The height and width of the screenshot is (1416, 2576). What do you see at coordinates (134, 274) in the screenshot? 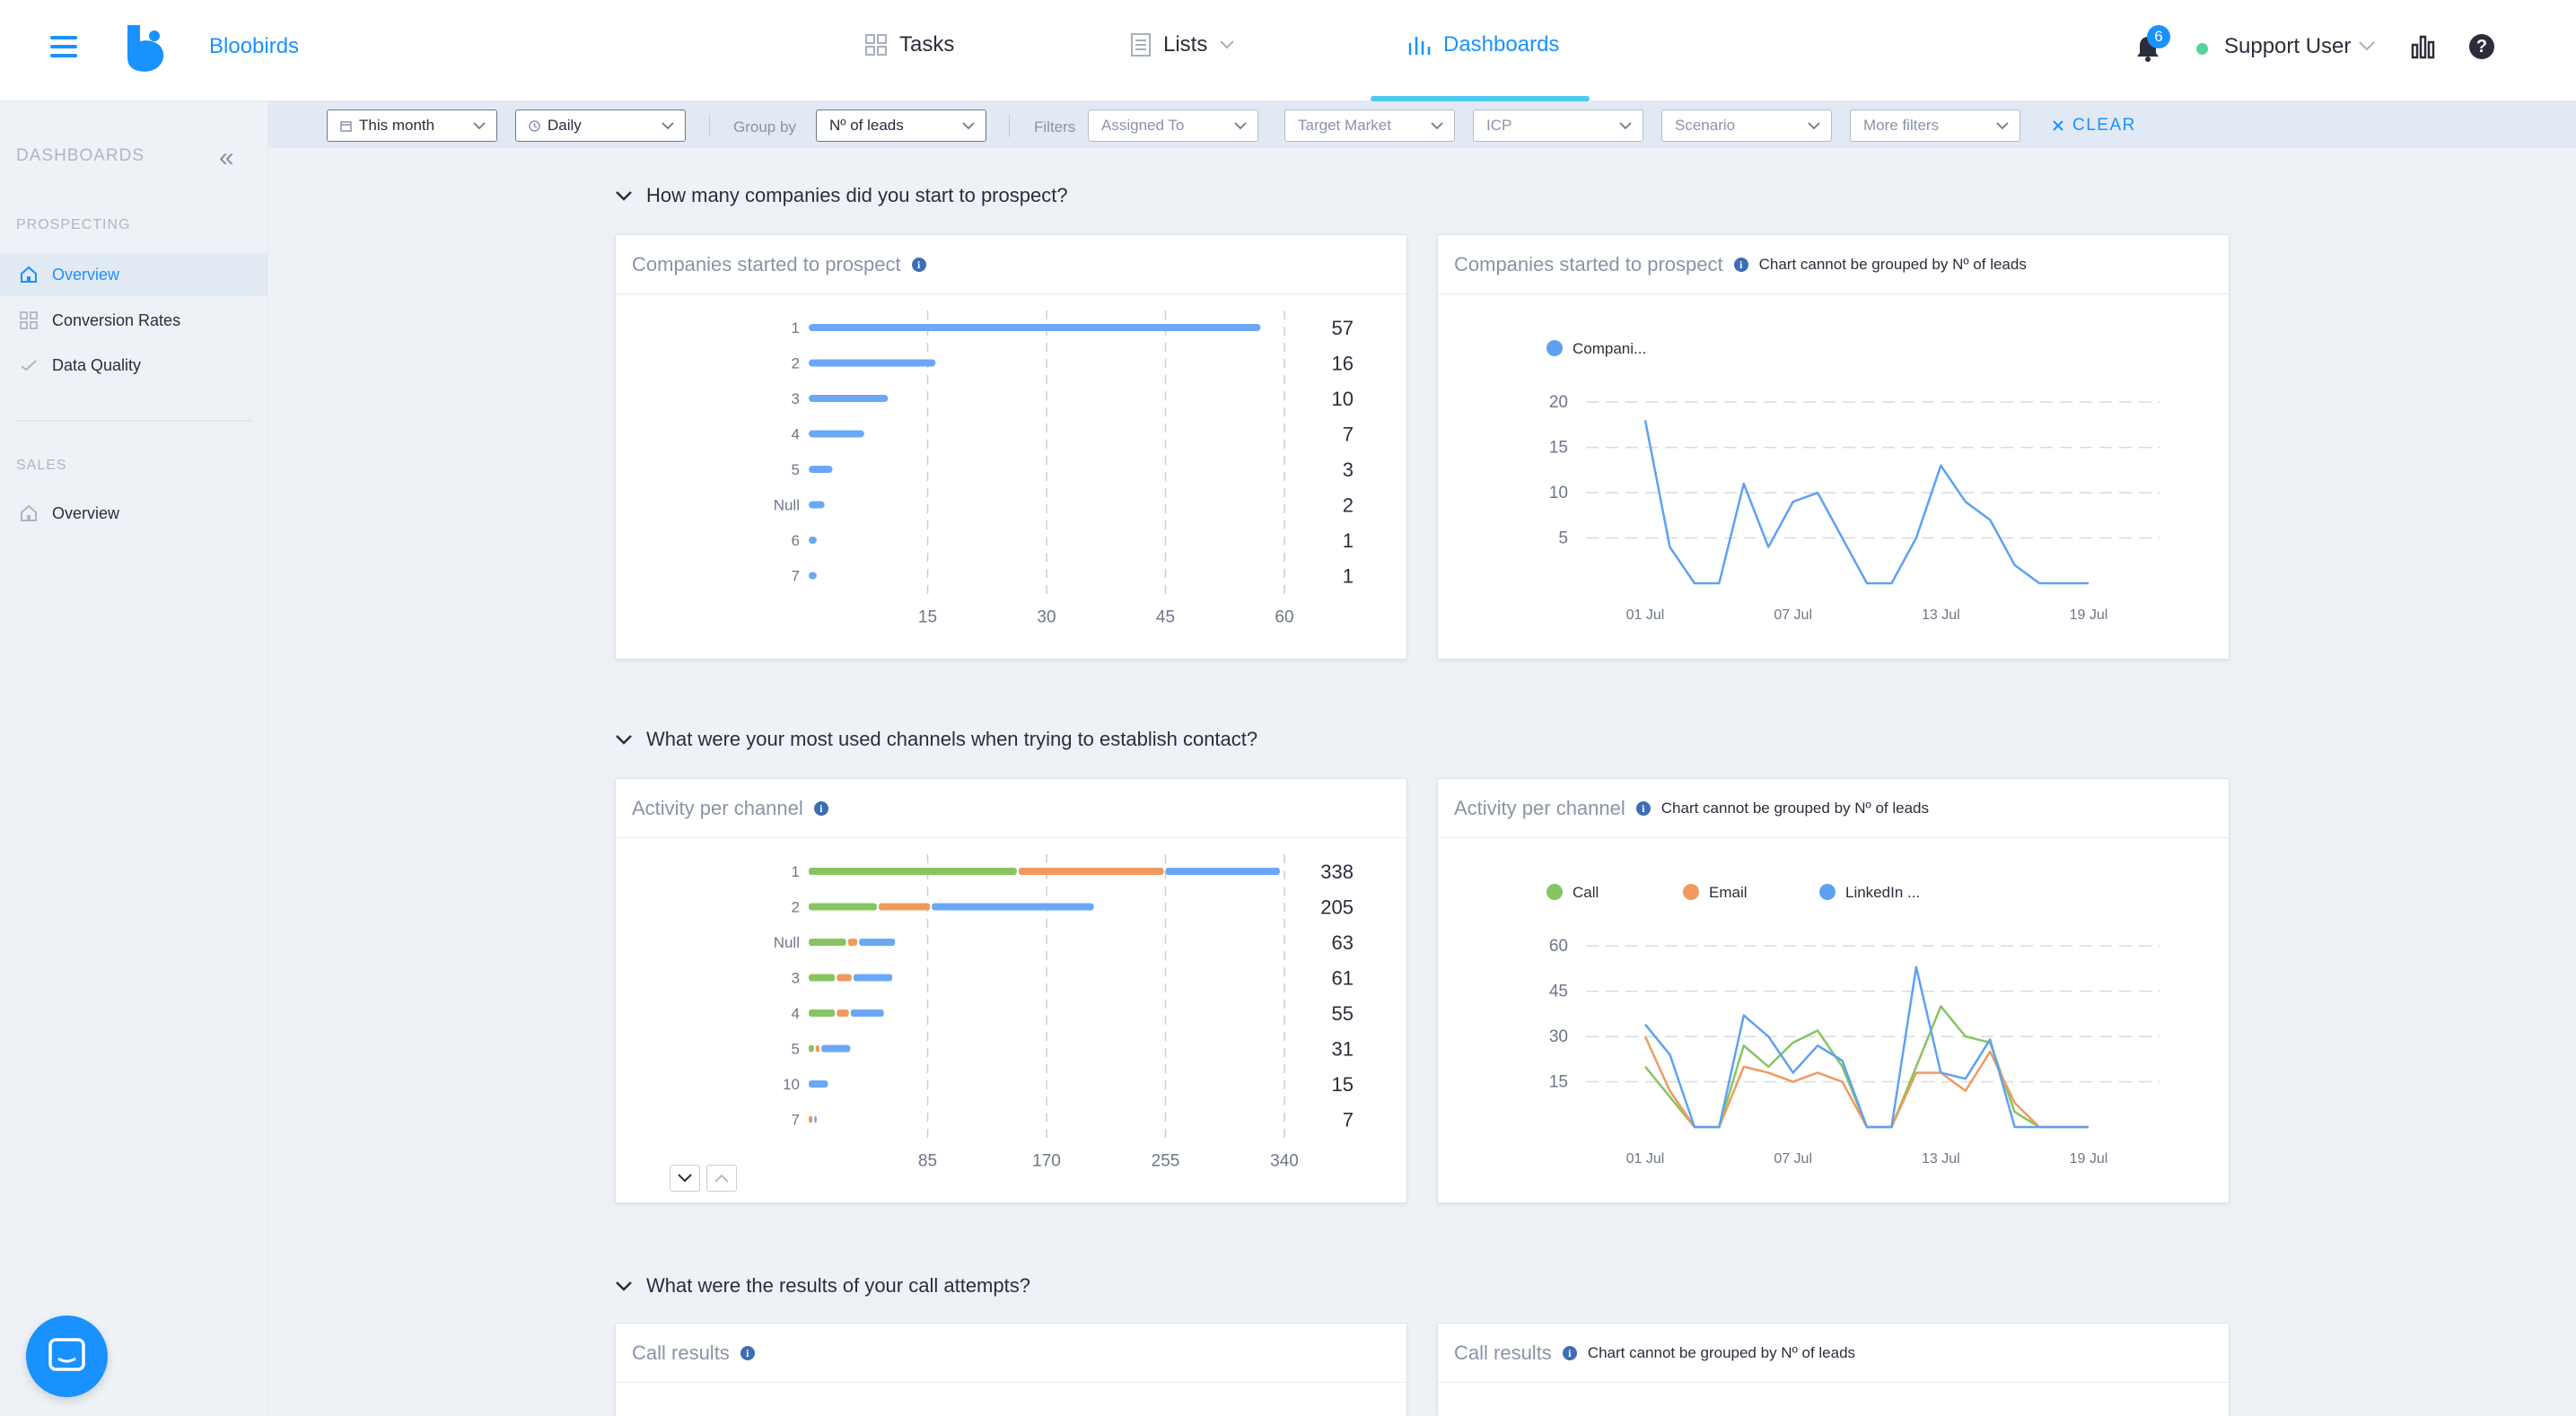
I see `sidebar-item-prospecting-overview: Overview` at bounding box center [134, 274].